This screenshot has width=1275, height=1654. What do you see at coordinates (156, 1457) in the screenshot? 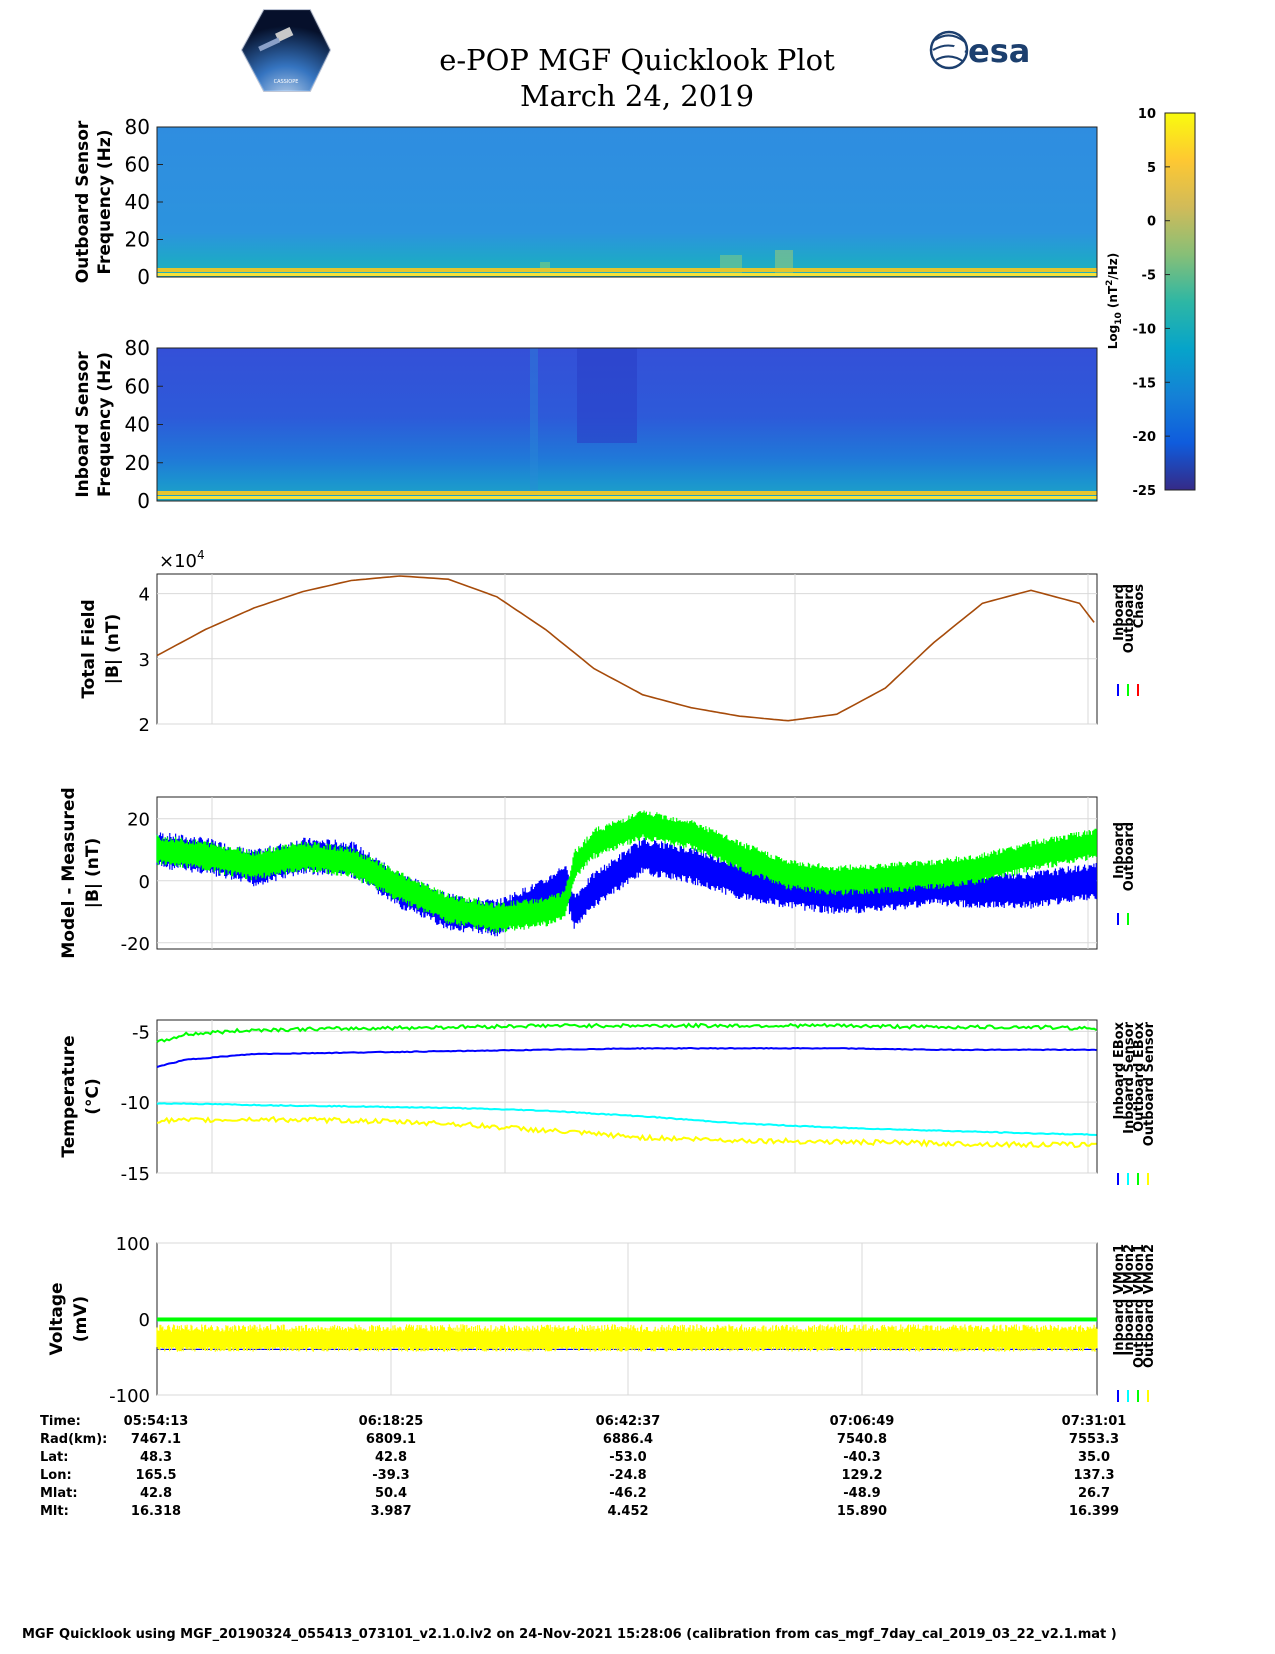
I see `ephem-value: 48.3` at bounding box center [156, 1457].